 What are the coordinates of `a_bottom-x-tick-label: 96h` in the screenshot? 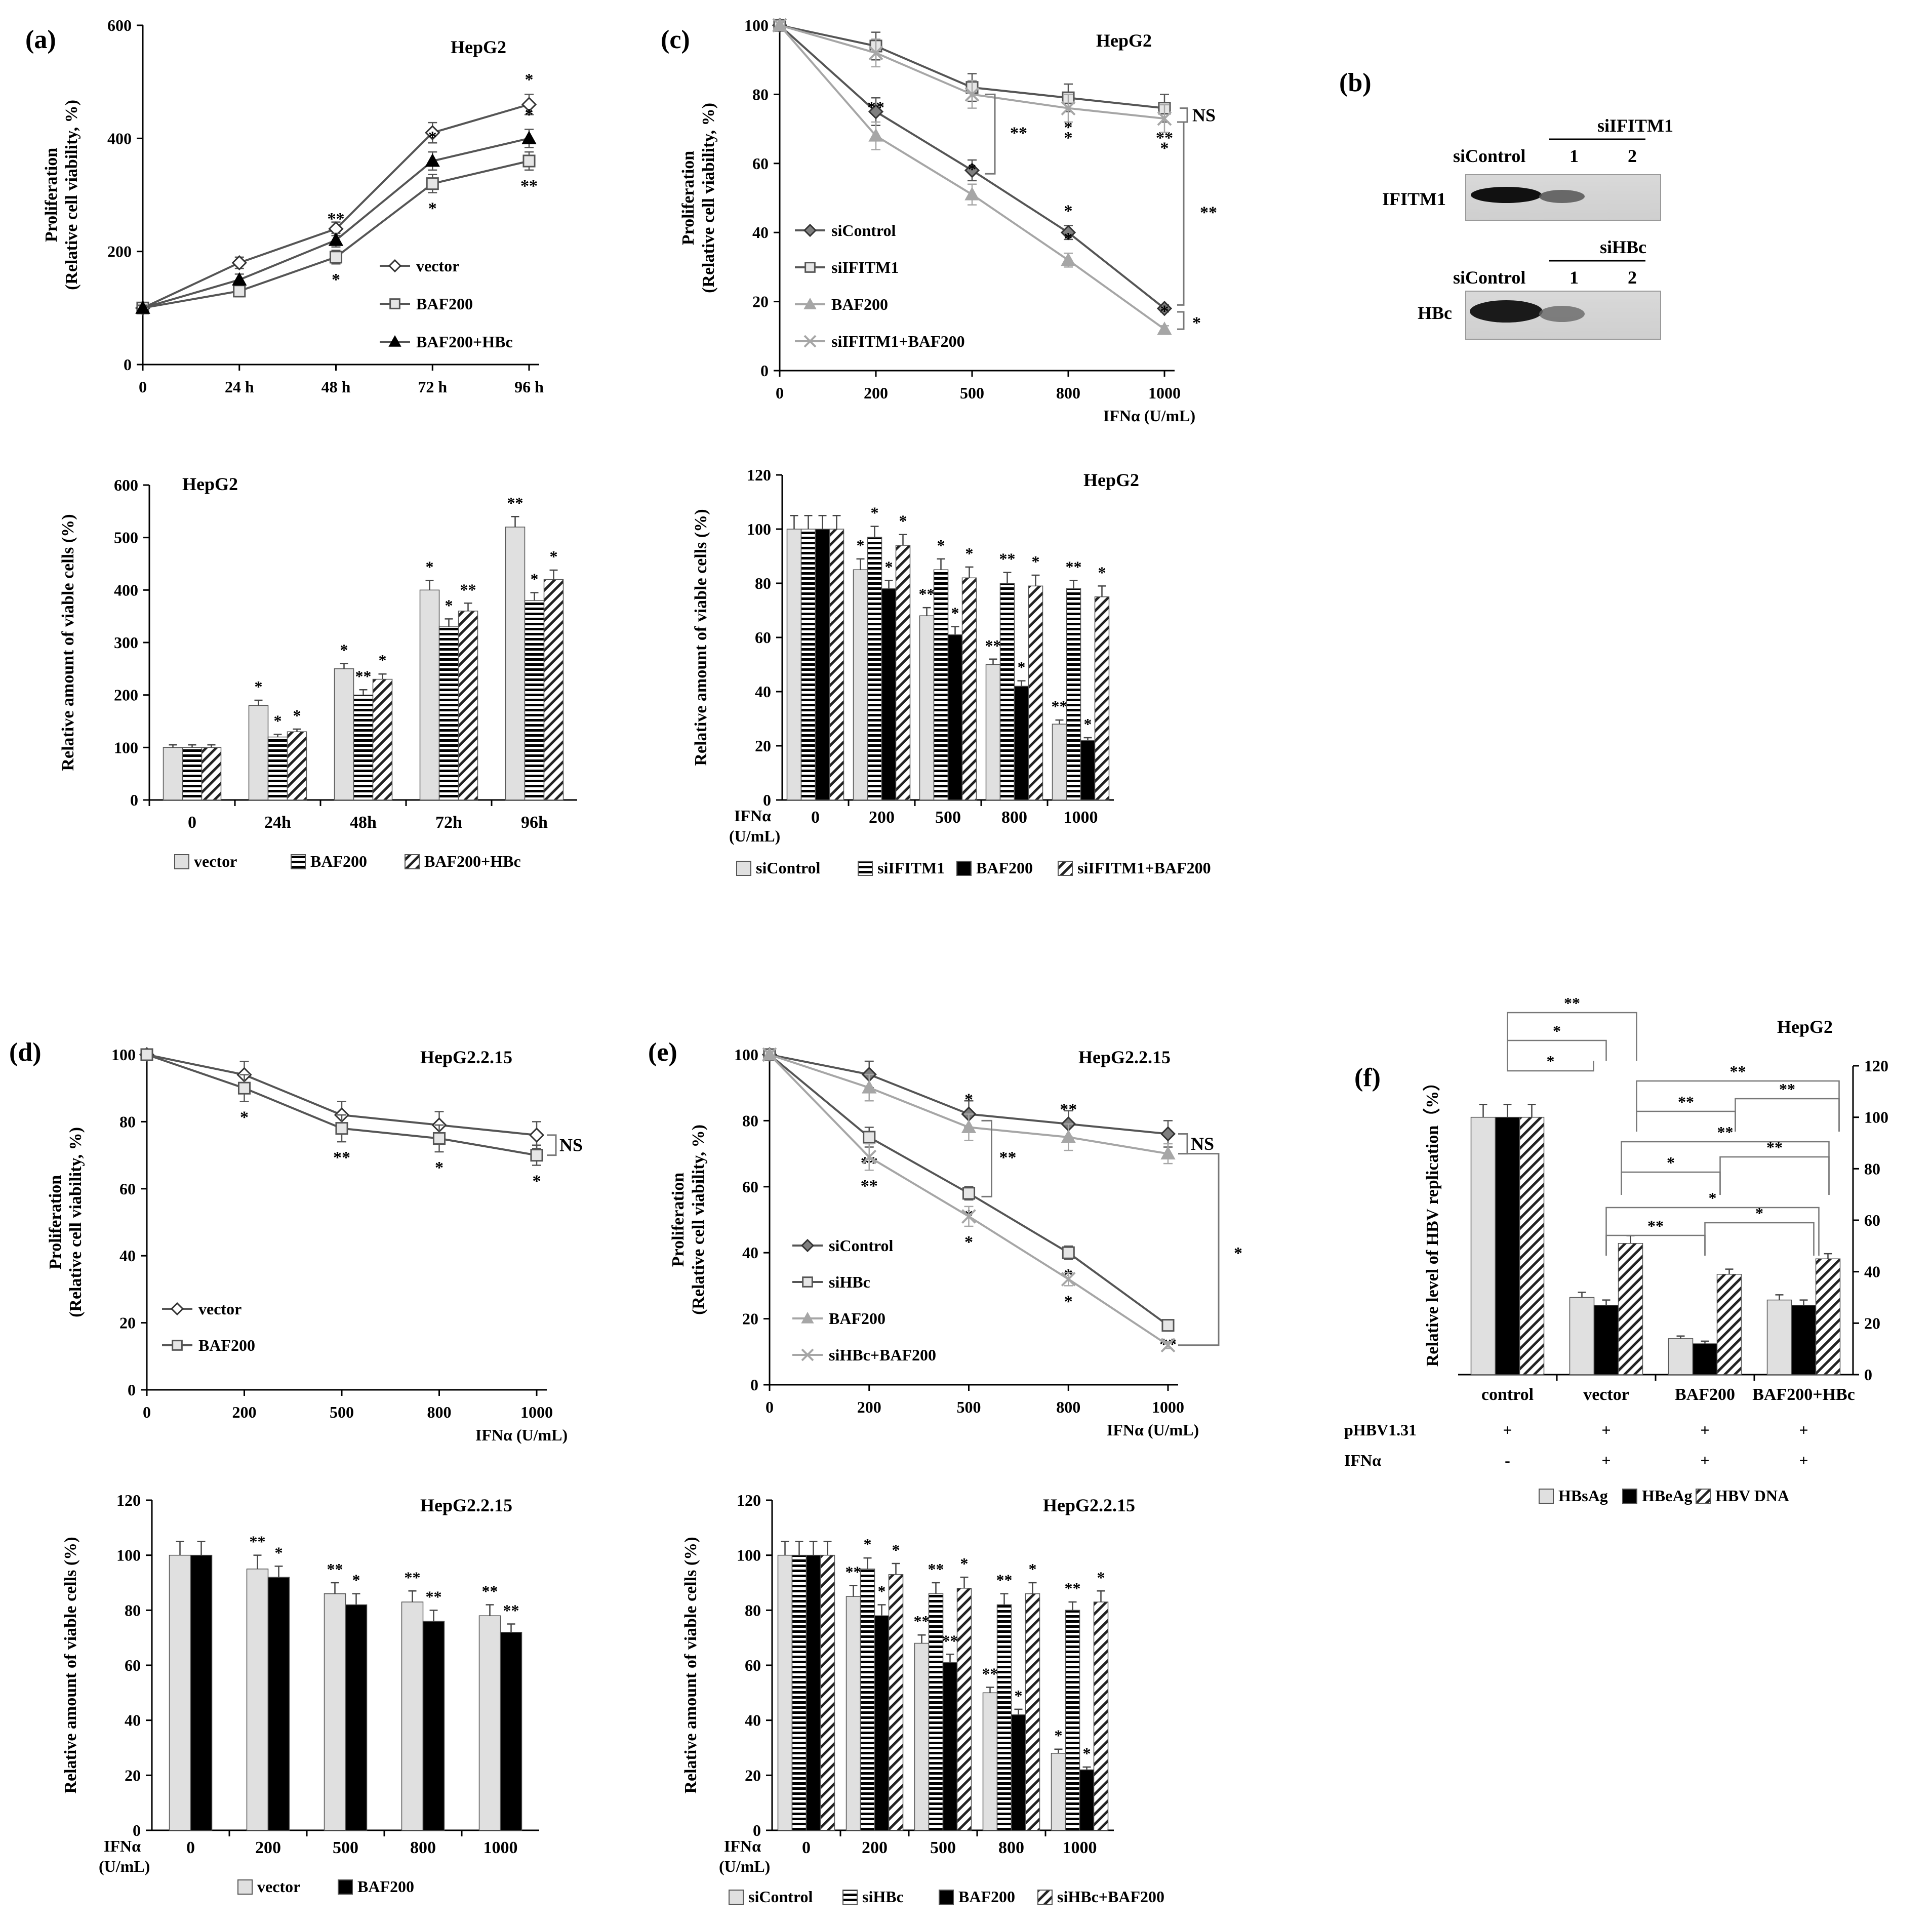 It's located at (534, 822).